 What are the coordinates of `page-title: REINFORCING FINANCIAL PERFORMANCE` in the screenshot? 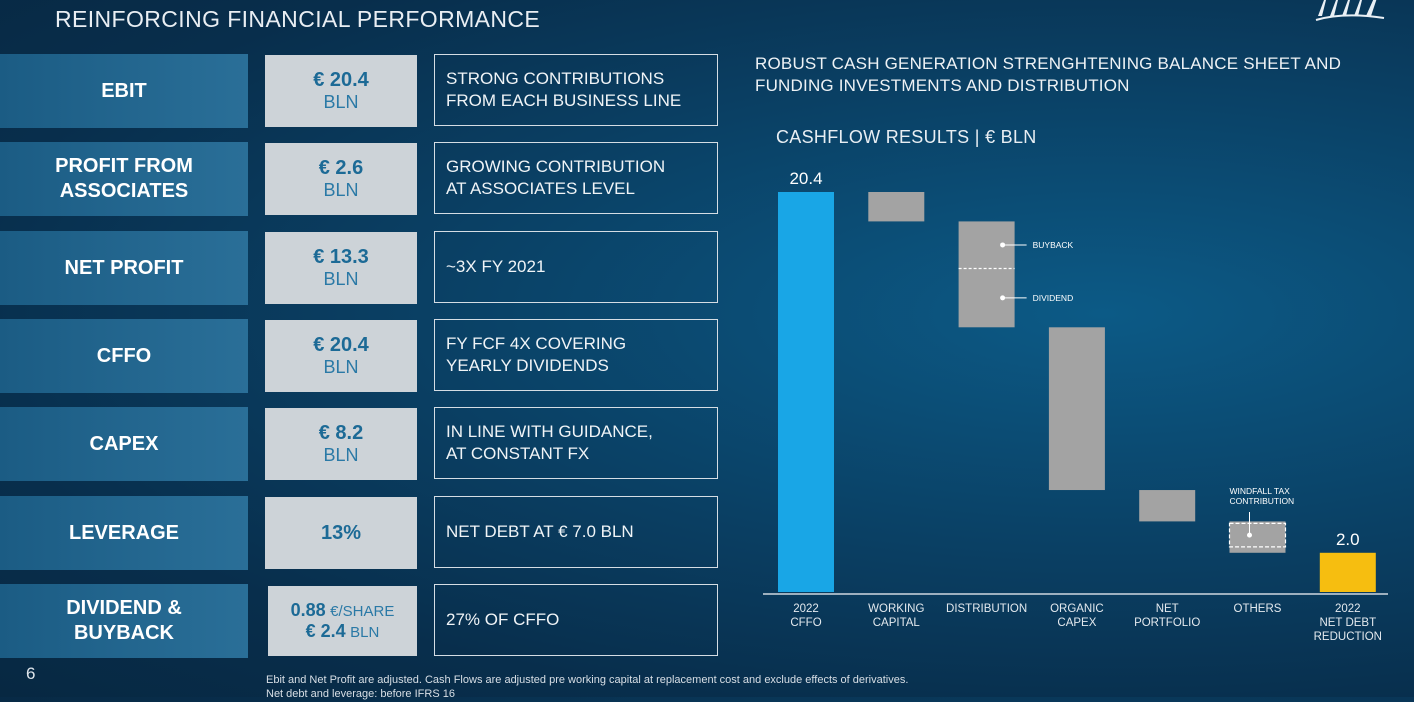 It's located at (298, 19).